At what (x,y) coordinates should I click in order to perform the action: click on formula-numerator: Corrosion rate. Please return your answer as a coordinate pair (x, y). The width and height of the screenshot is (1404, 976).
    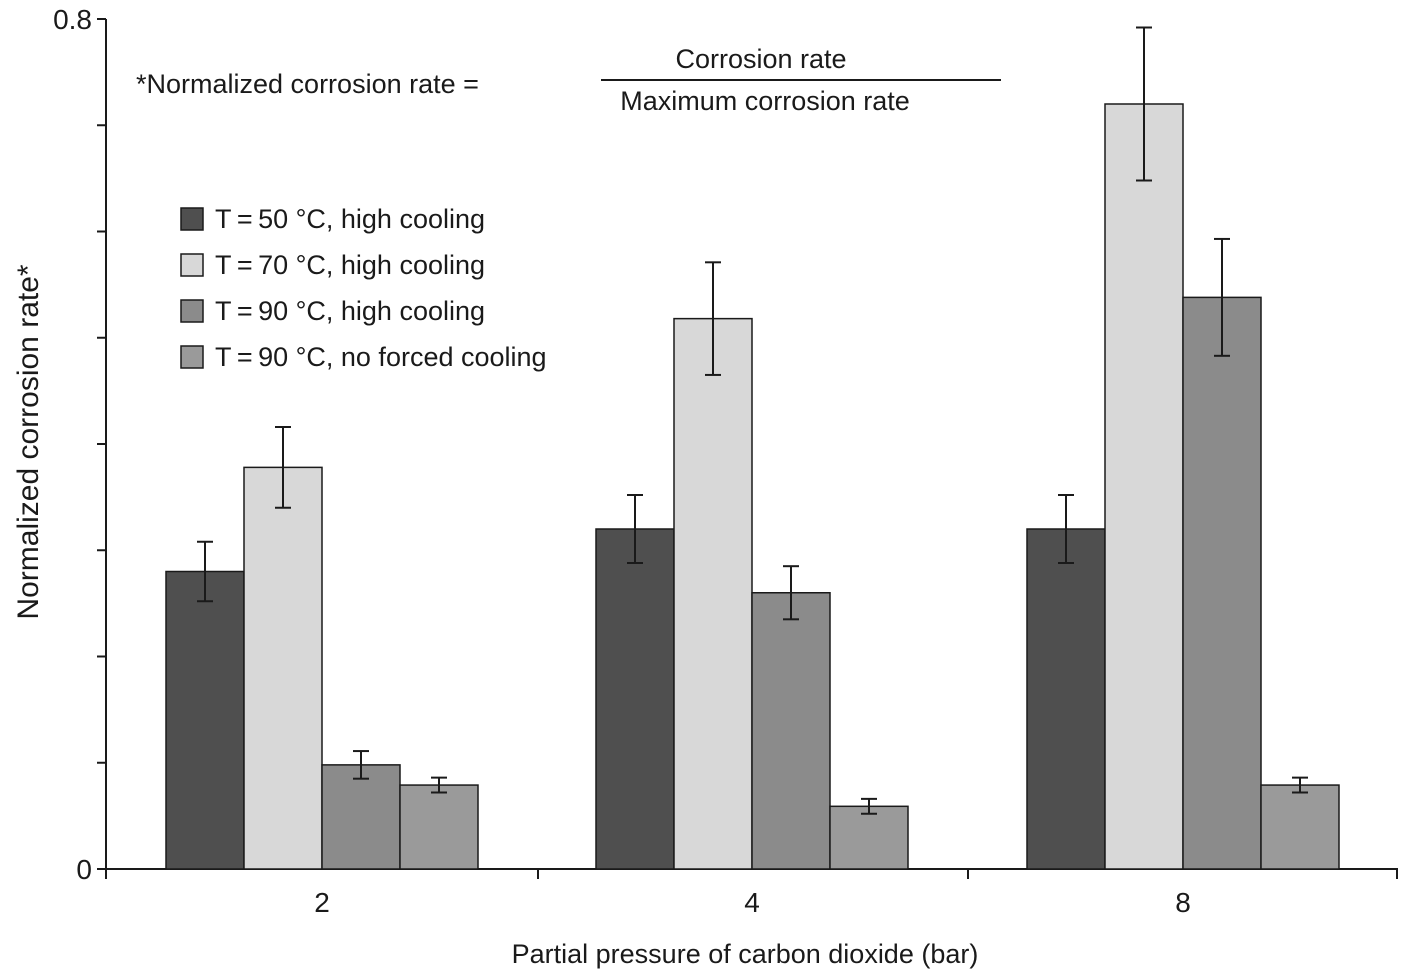
    Looking at the image, I should click on (760, 59).